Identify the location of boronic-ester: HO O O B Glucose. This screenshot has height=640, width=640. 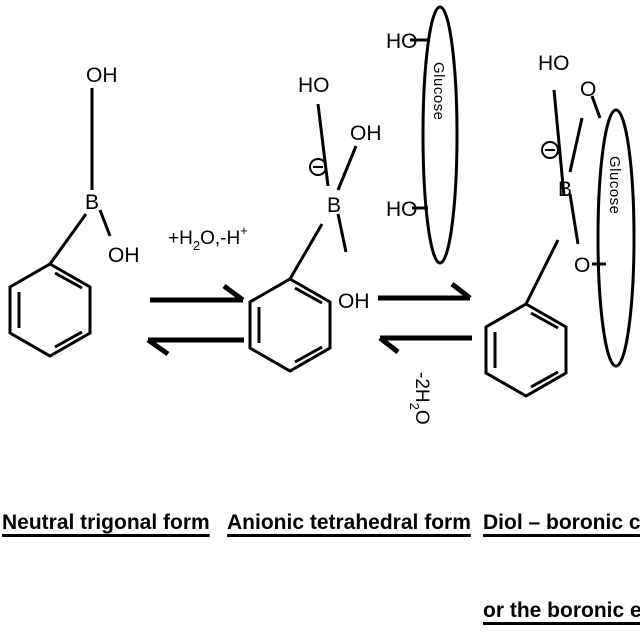
(560, 225).